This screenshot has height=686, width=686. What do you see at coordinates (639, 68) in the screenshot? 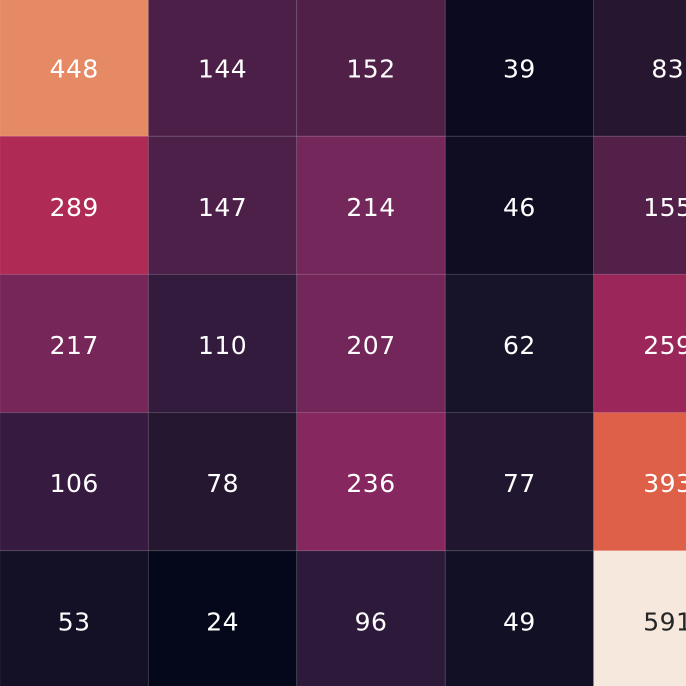
I see `heatmap-cell-r0-c4` at bounding box center [639, 68].